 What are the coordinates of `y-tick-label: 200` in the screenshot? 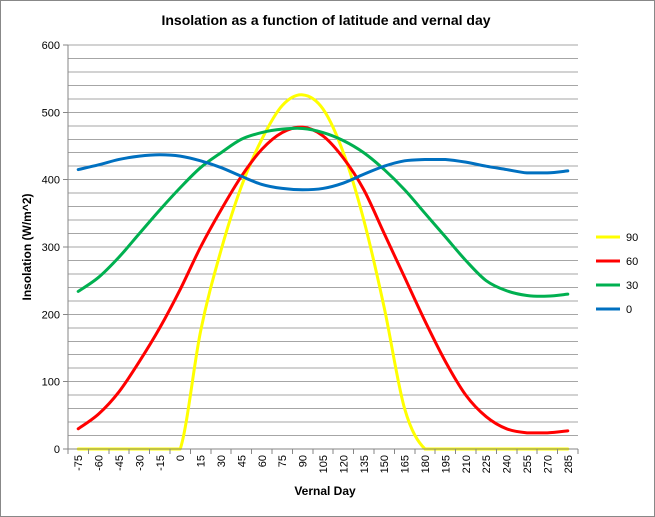 It's located at (51, 315).